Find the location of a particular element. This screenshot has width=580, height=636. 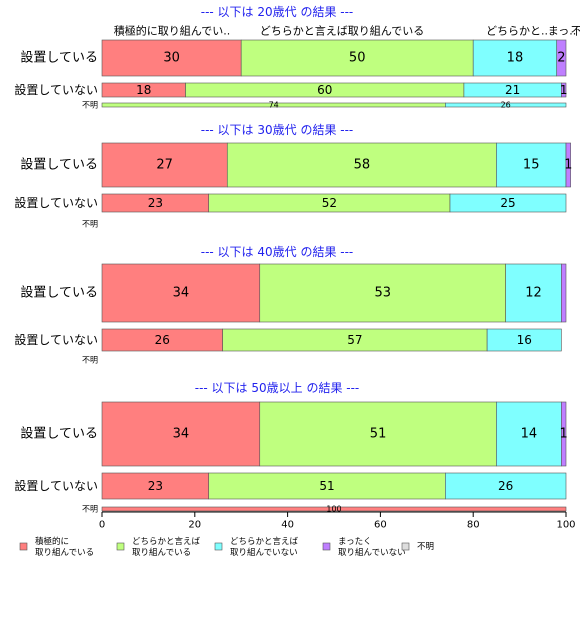

data-label: 15 is located at coordinates (531, 165).